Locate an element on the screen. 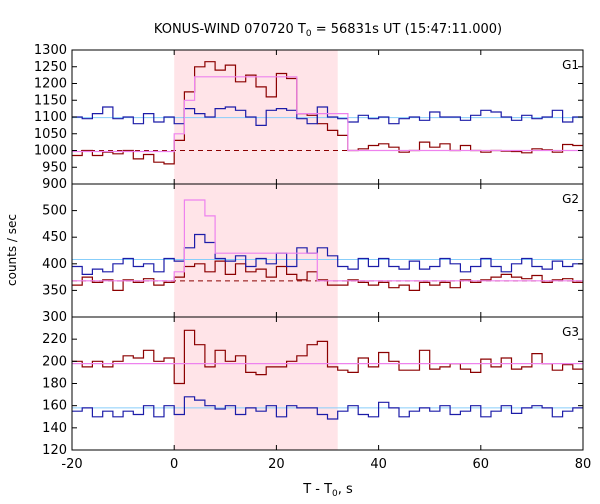  x-axis-label-main: T - T is located at coordinates (317, 489).